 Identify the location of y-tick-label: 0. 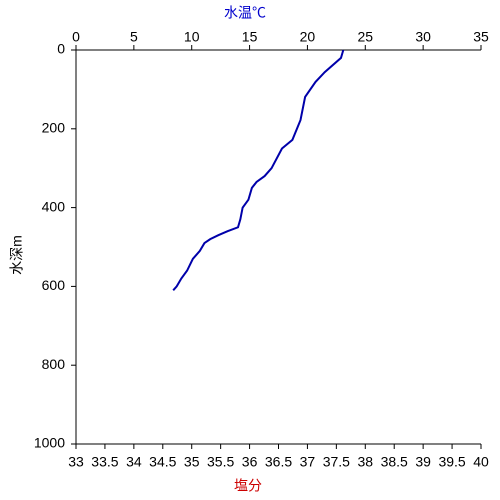
(61, 49).